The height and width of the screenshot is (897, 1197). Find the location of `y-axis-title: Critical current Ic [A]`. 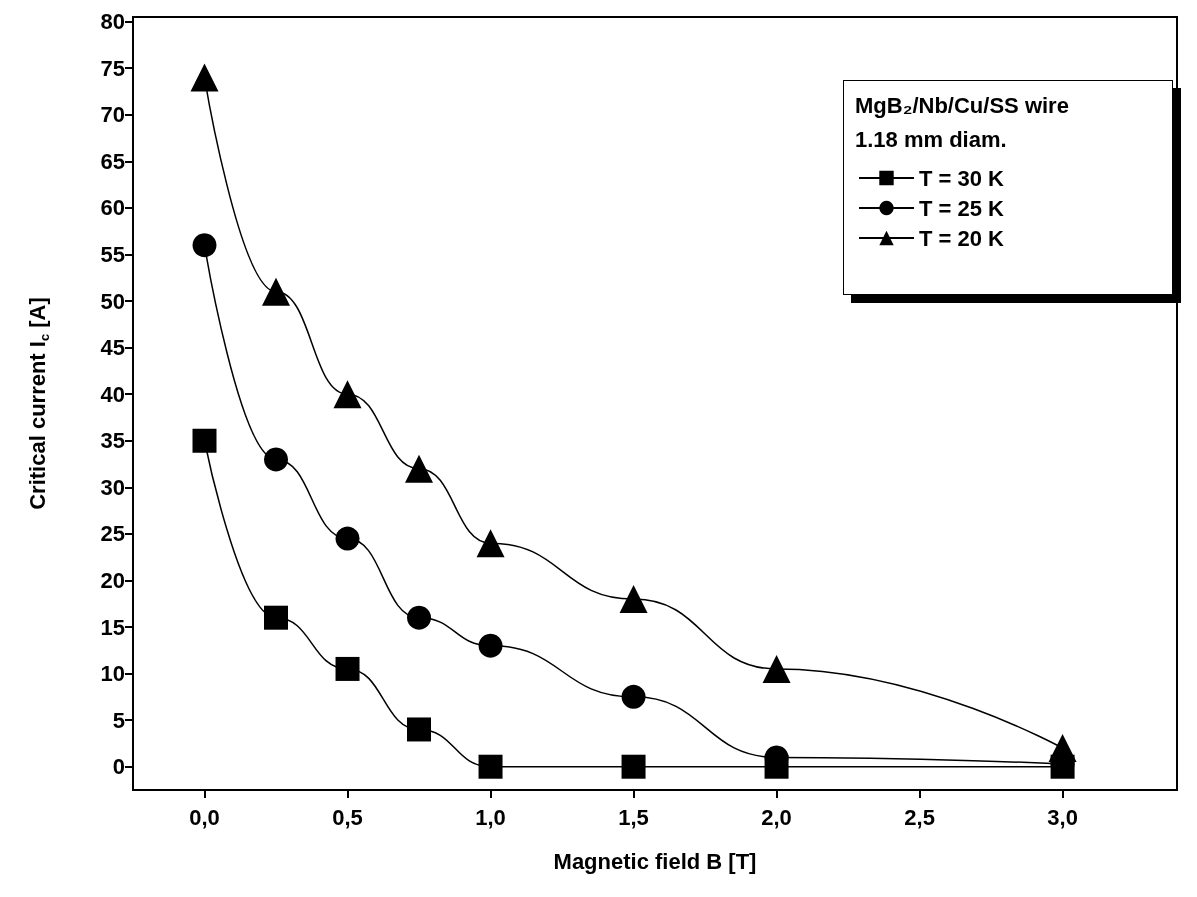

y-axis-title: Critical current Ic [A] is located at coordinates (38, 403).